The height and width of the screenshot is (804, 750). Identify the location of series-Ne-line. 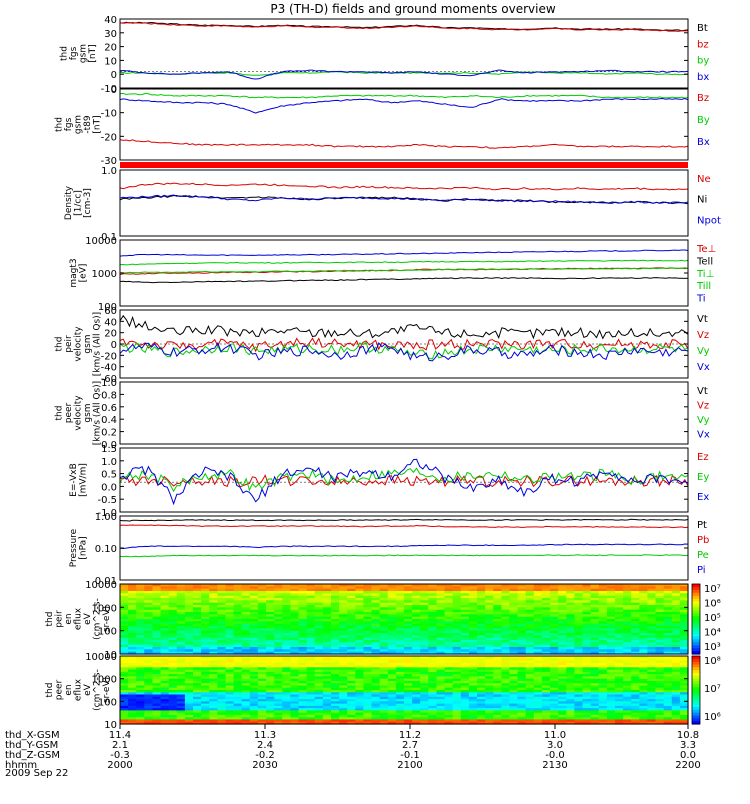
(404, 186).